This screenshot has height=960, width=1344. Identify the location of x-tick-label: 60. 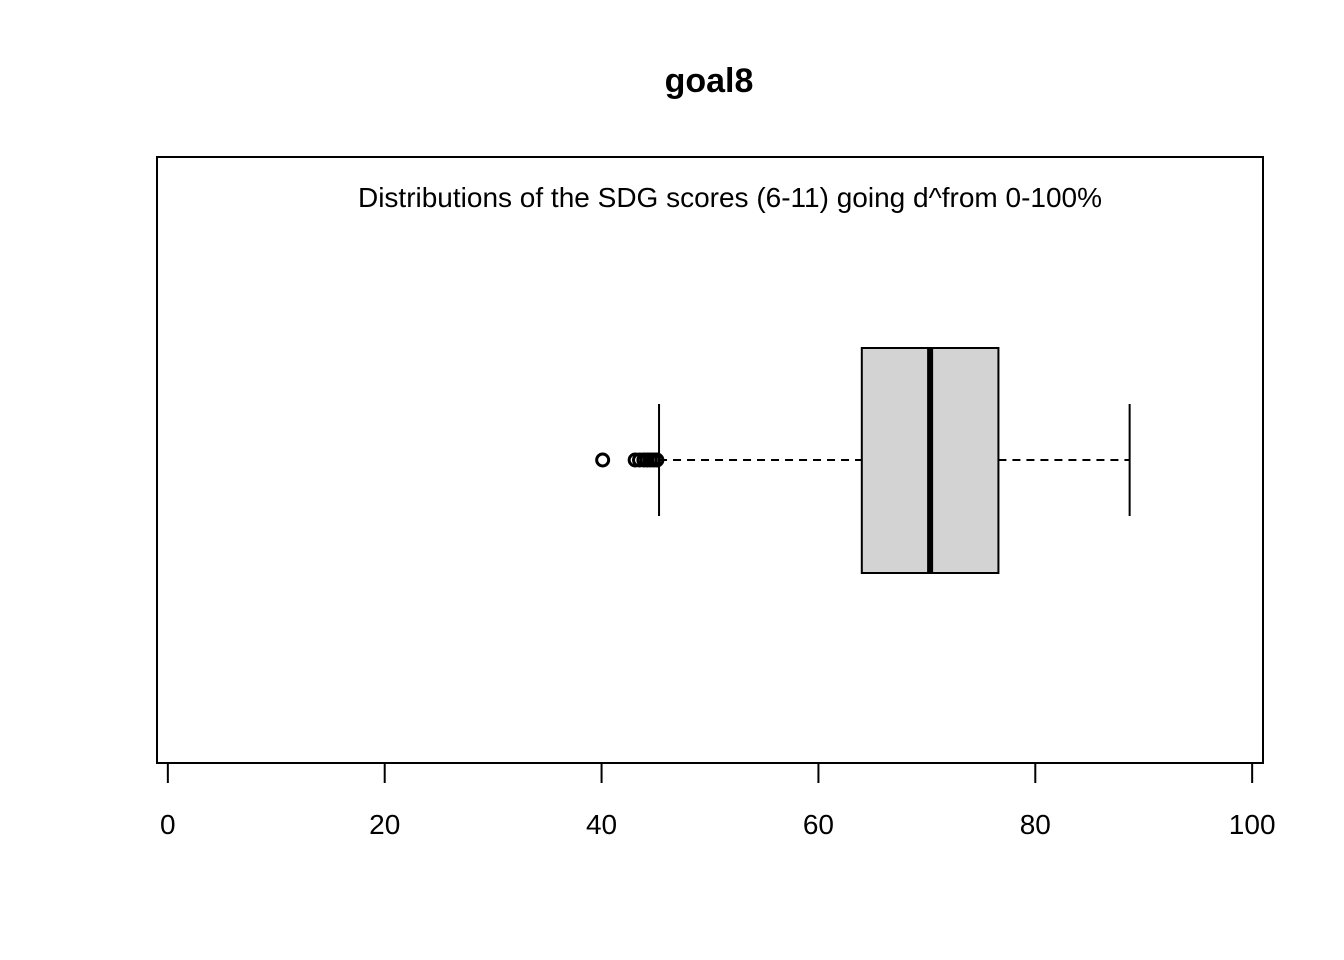
(818, 824).